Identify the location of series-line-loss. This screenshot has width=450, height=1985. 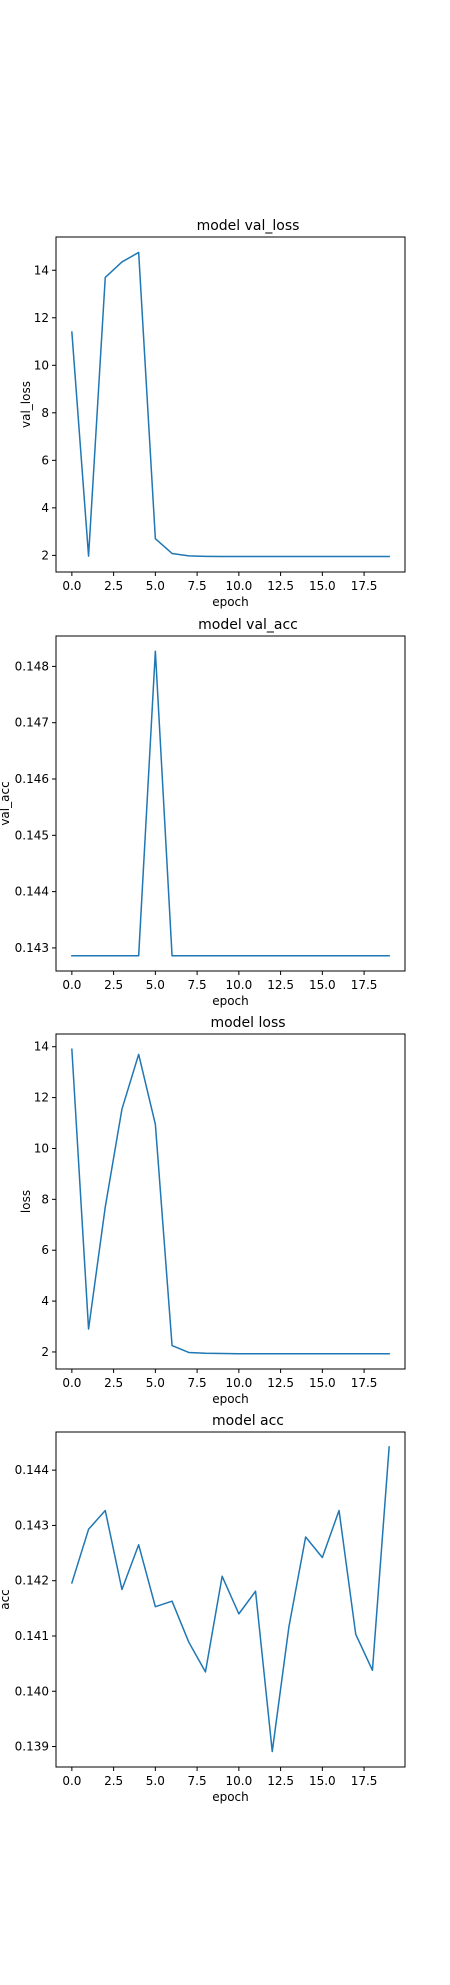
(230, 1201).